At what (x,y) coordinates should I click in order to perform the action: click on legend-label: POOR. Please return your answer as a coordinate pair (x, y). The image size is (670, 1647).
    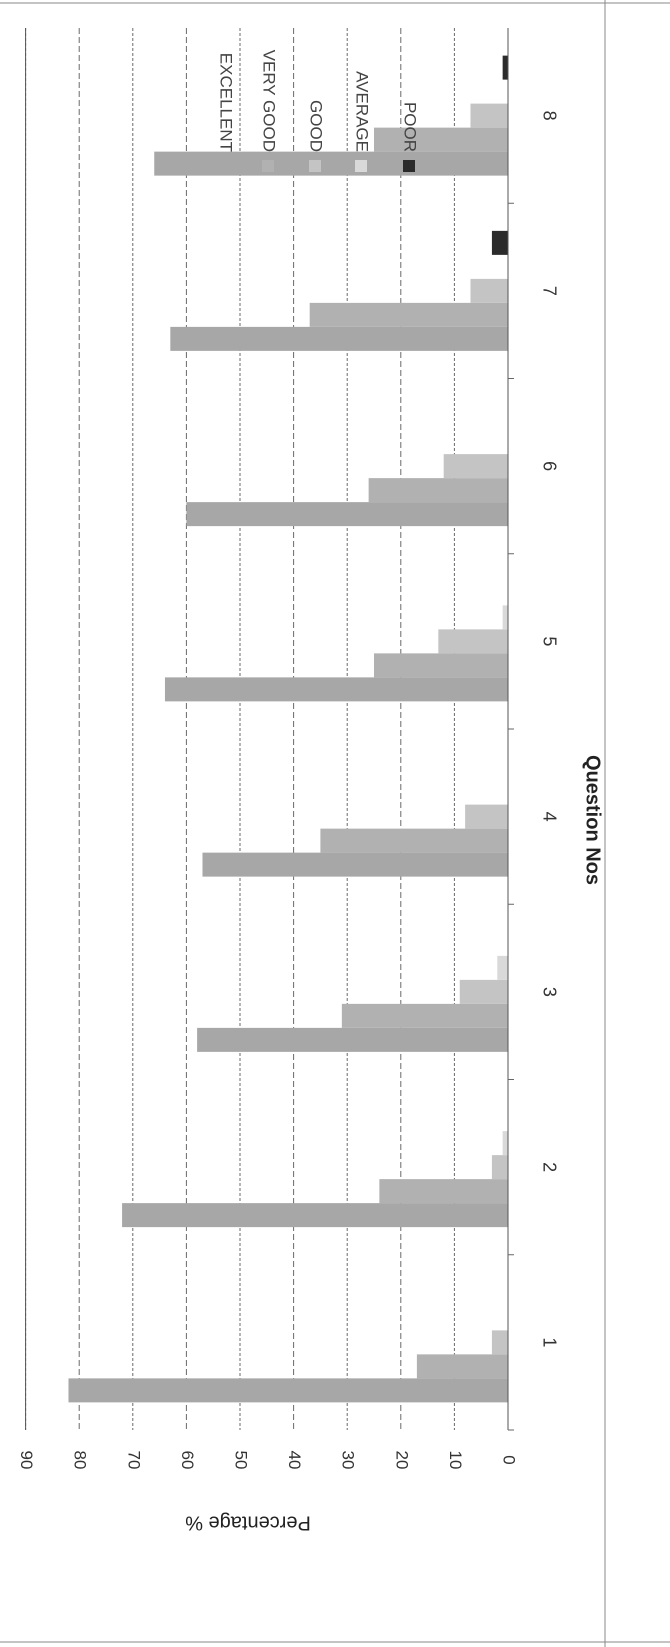
    Looking at the image, I should click on (410, 127).